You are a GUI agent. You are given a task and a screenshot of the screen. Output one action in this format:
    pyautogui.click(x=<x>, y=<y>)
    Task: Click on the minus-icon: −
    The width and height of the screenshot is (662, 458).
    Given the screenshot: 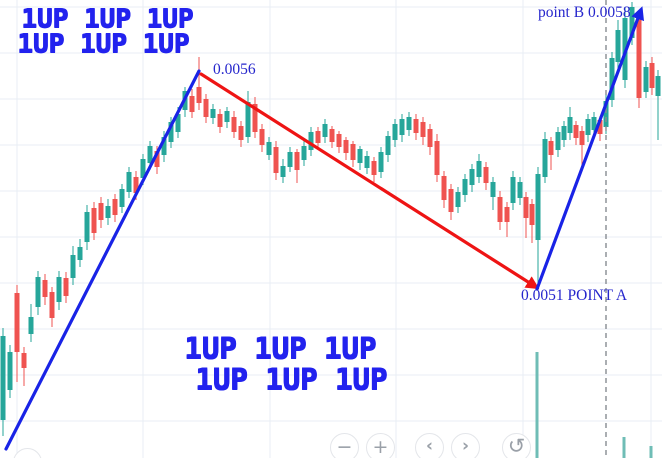 What is the action you would take?
    pyautogui.click(x=344, y=447)
    